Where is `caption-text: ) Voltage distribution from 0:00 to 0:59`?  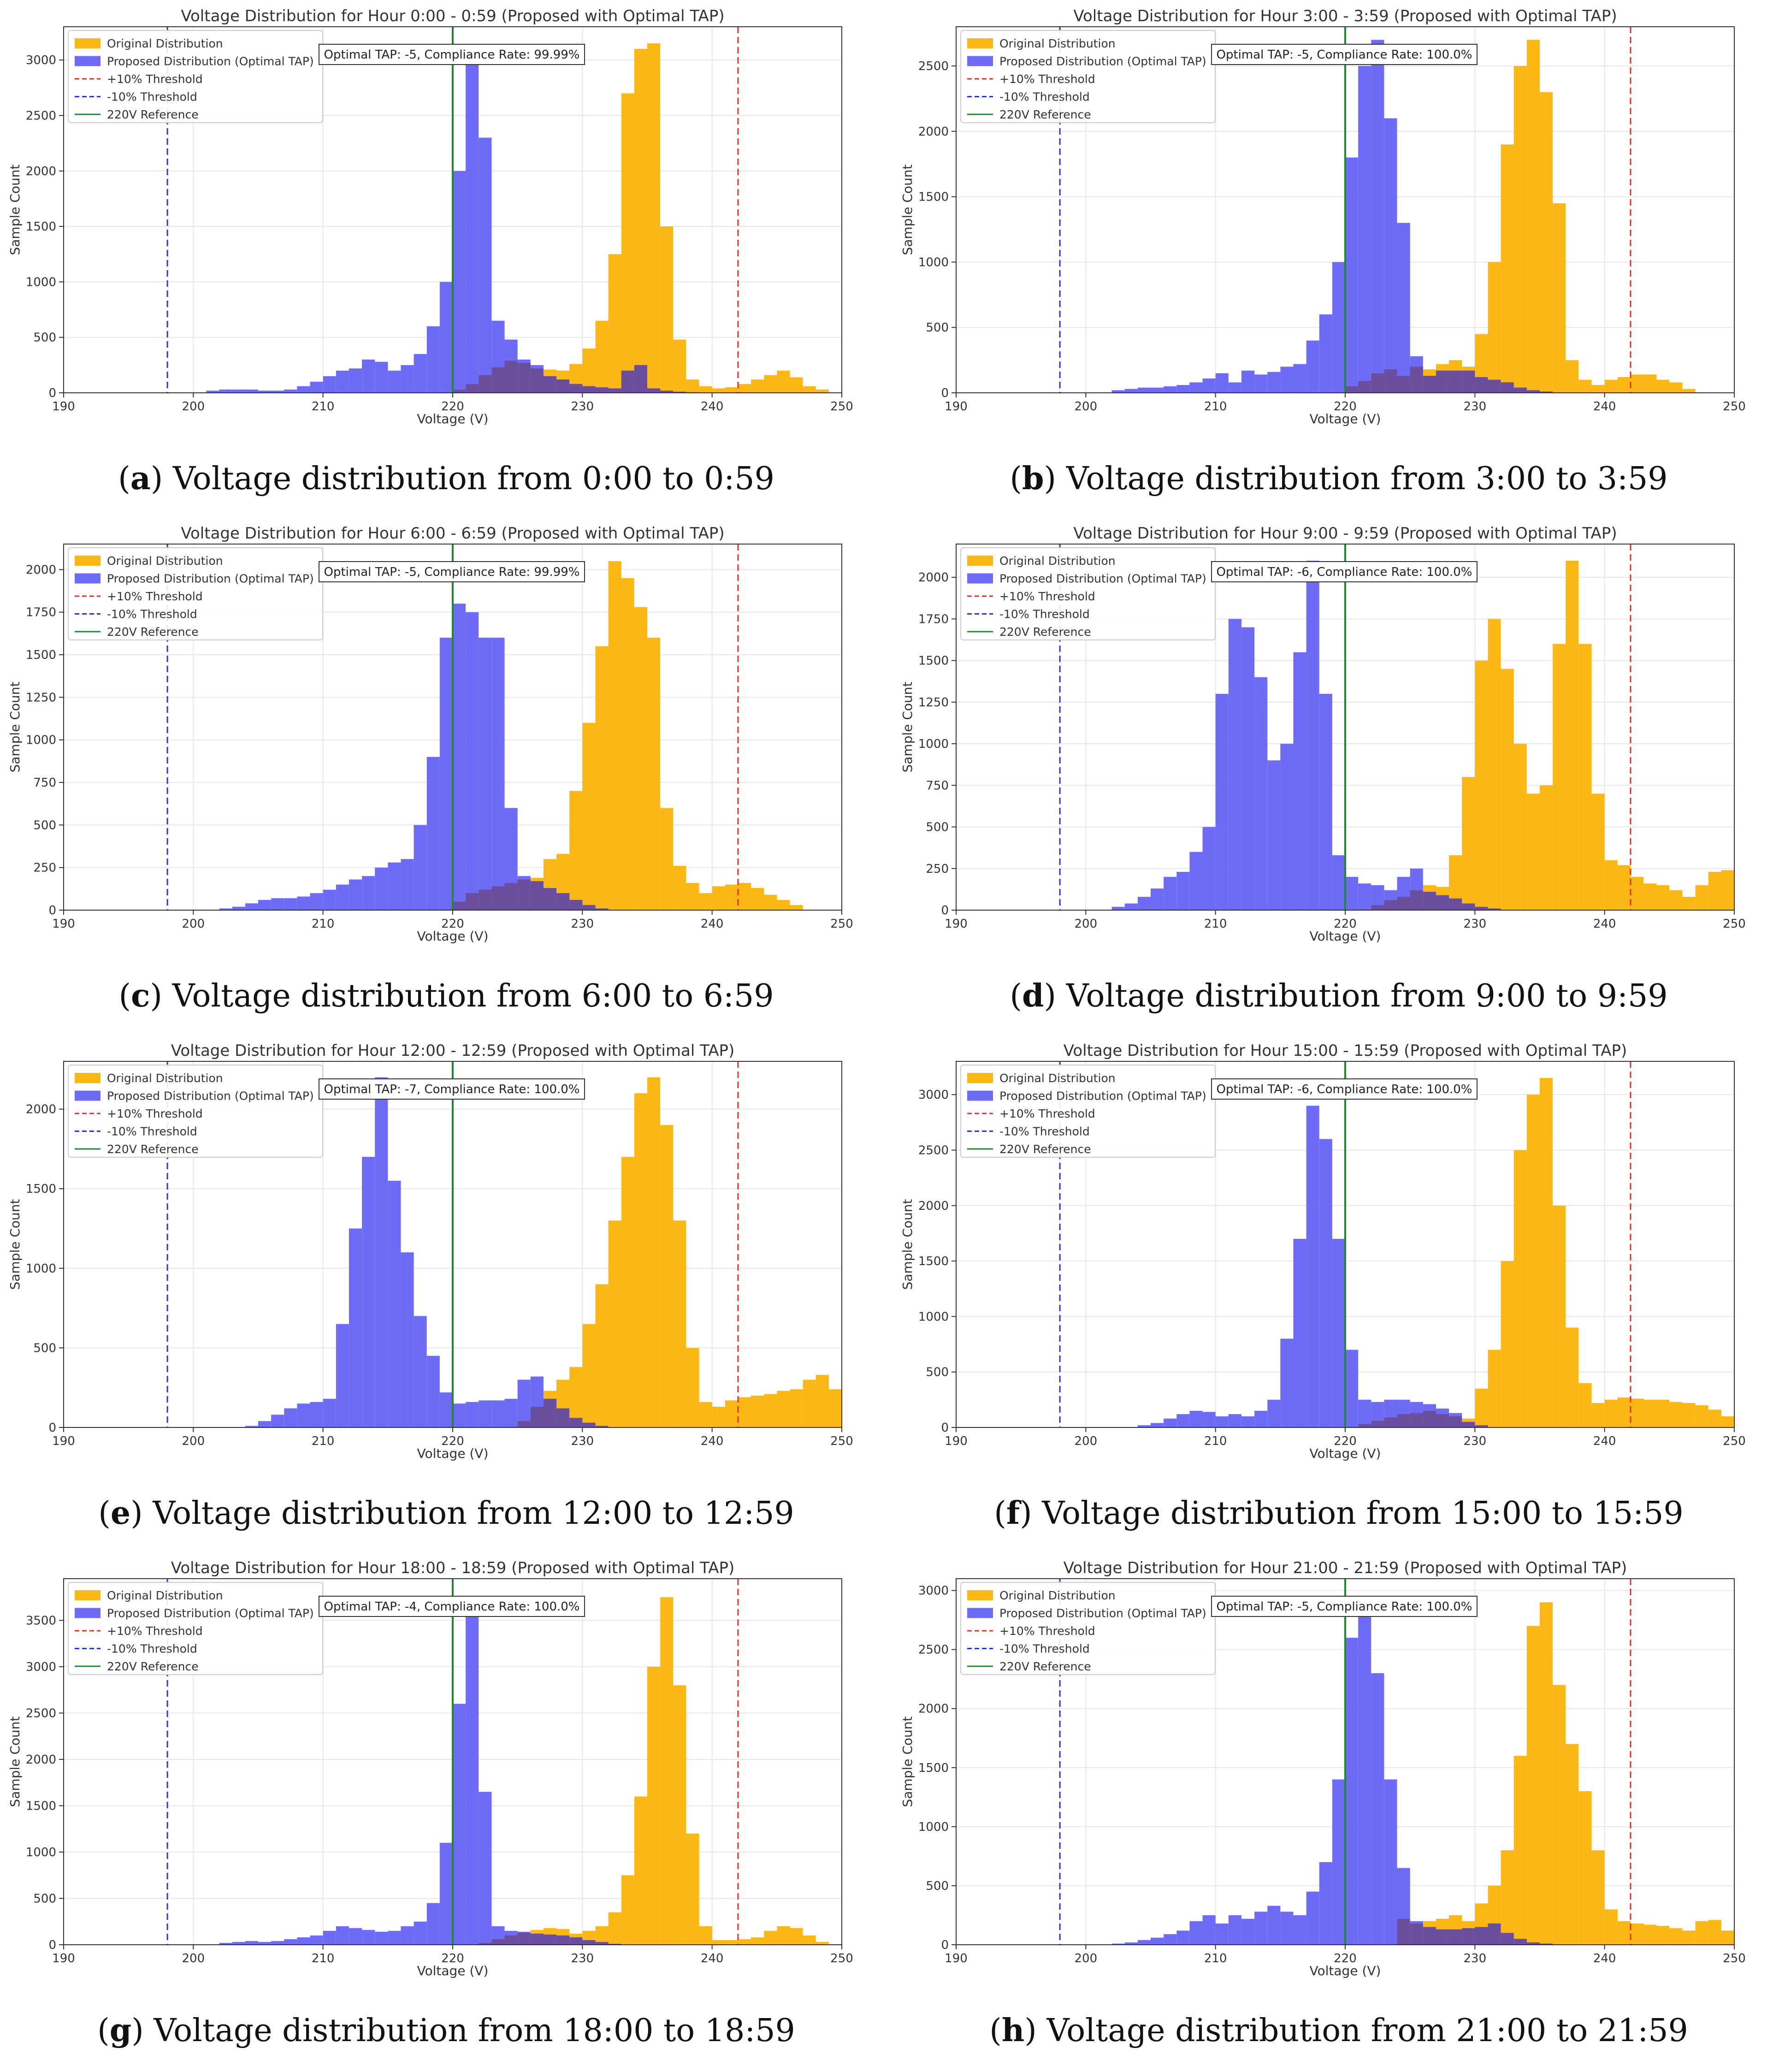
caption-text: ) Voltage distribution from 0:00 to 0:59 is located at coordinates (462, 479).